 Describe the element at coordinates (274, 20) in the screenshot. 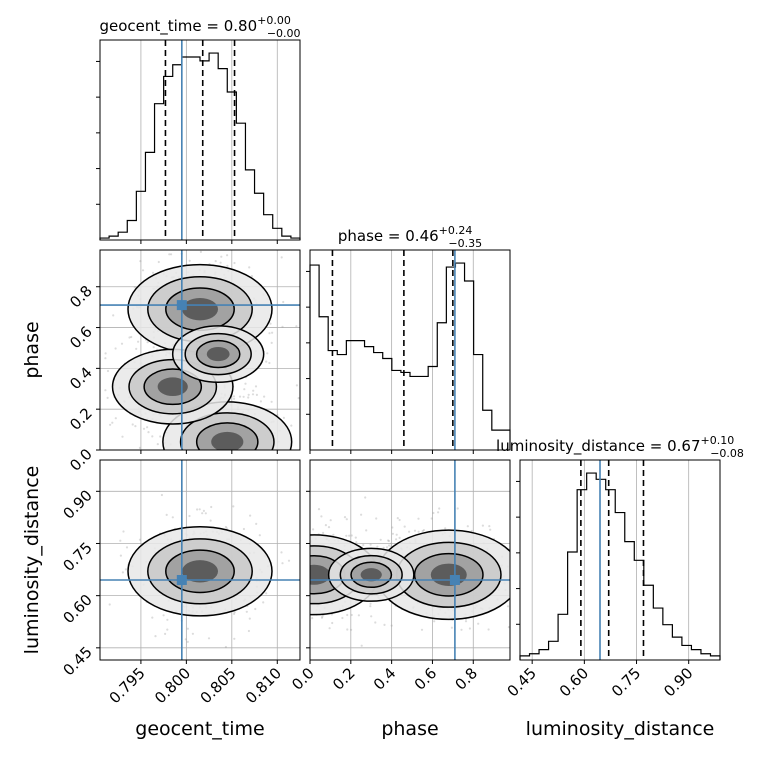

I see `title-plus: +0.00` at that location.